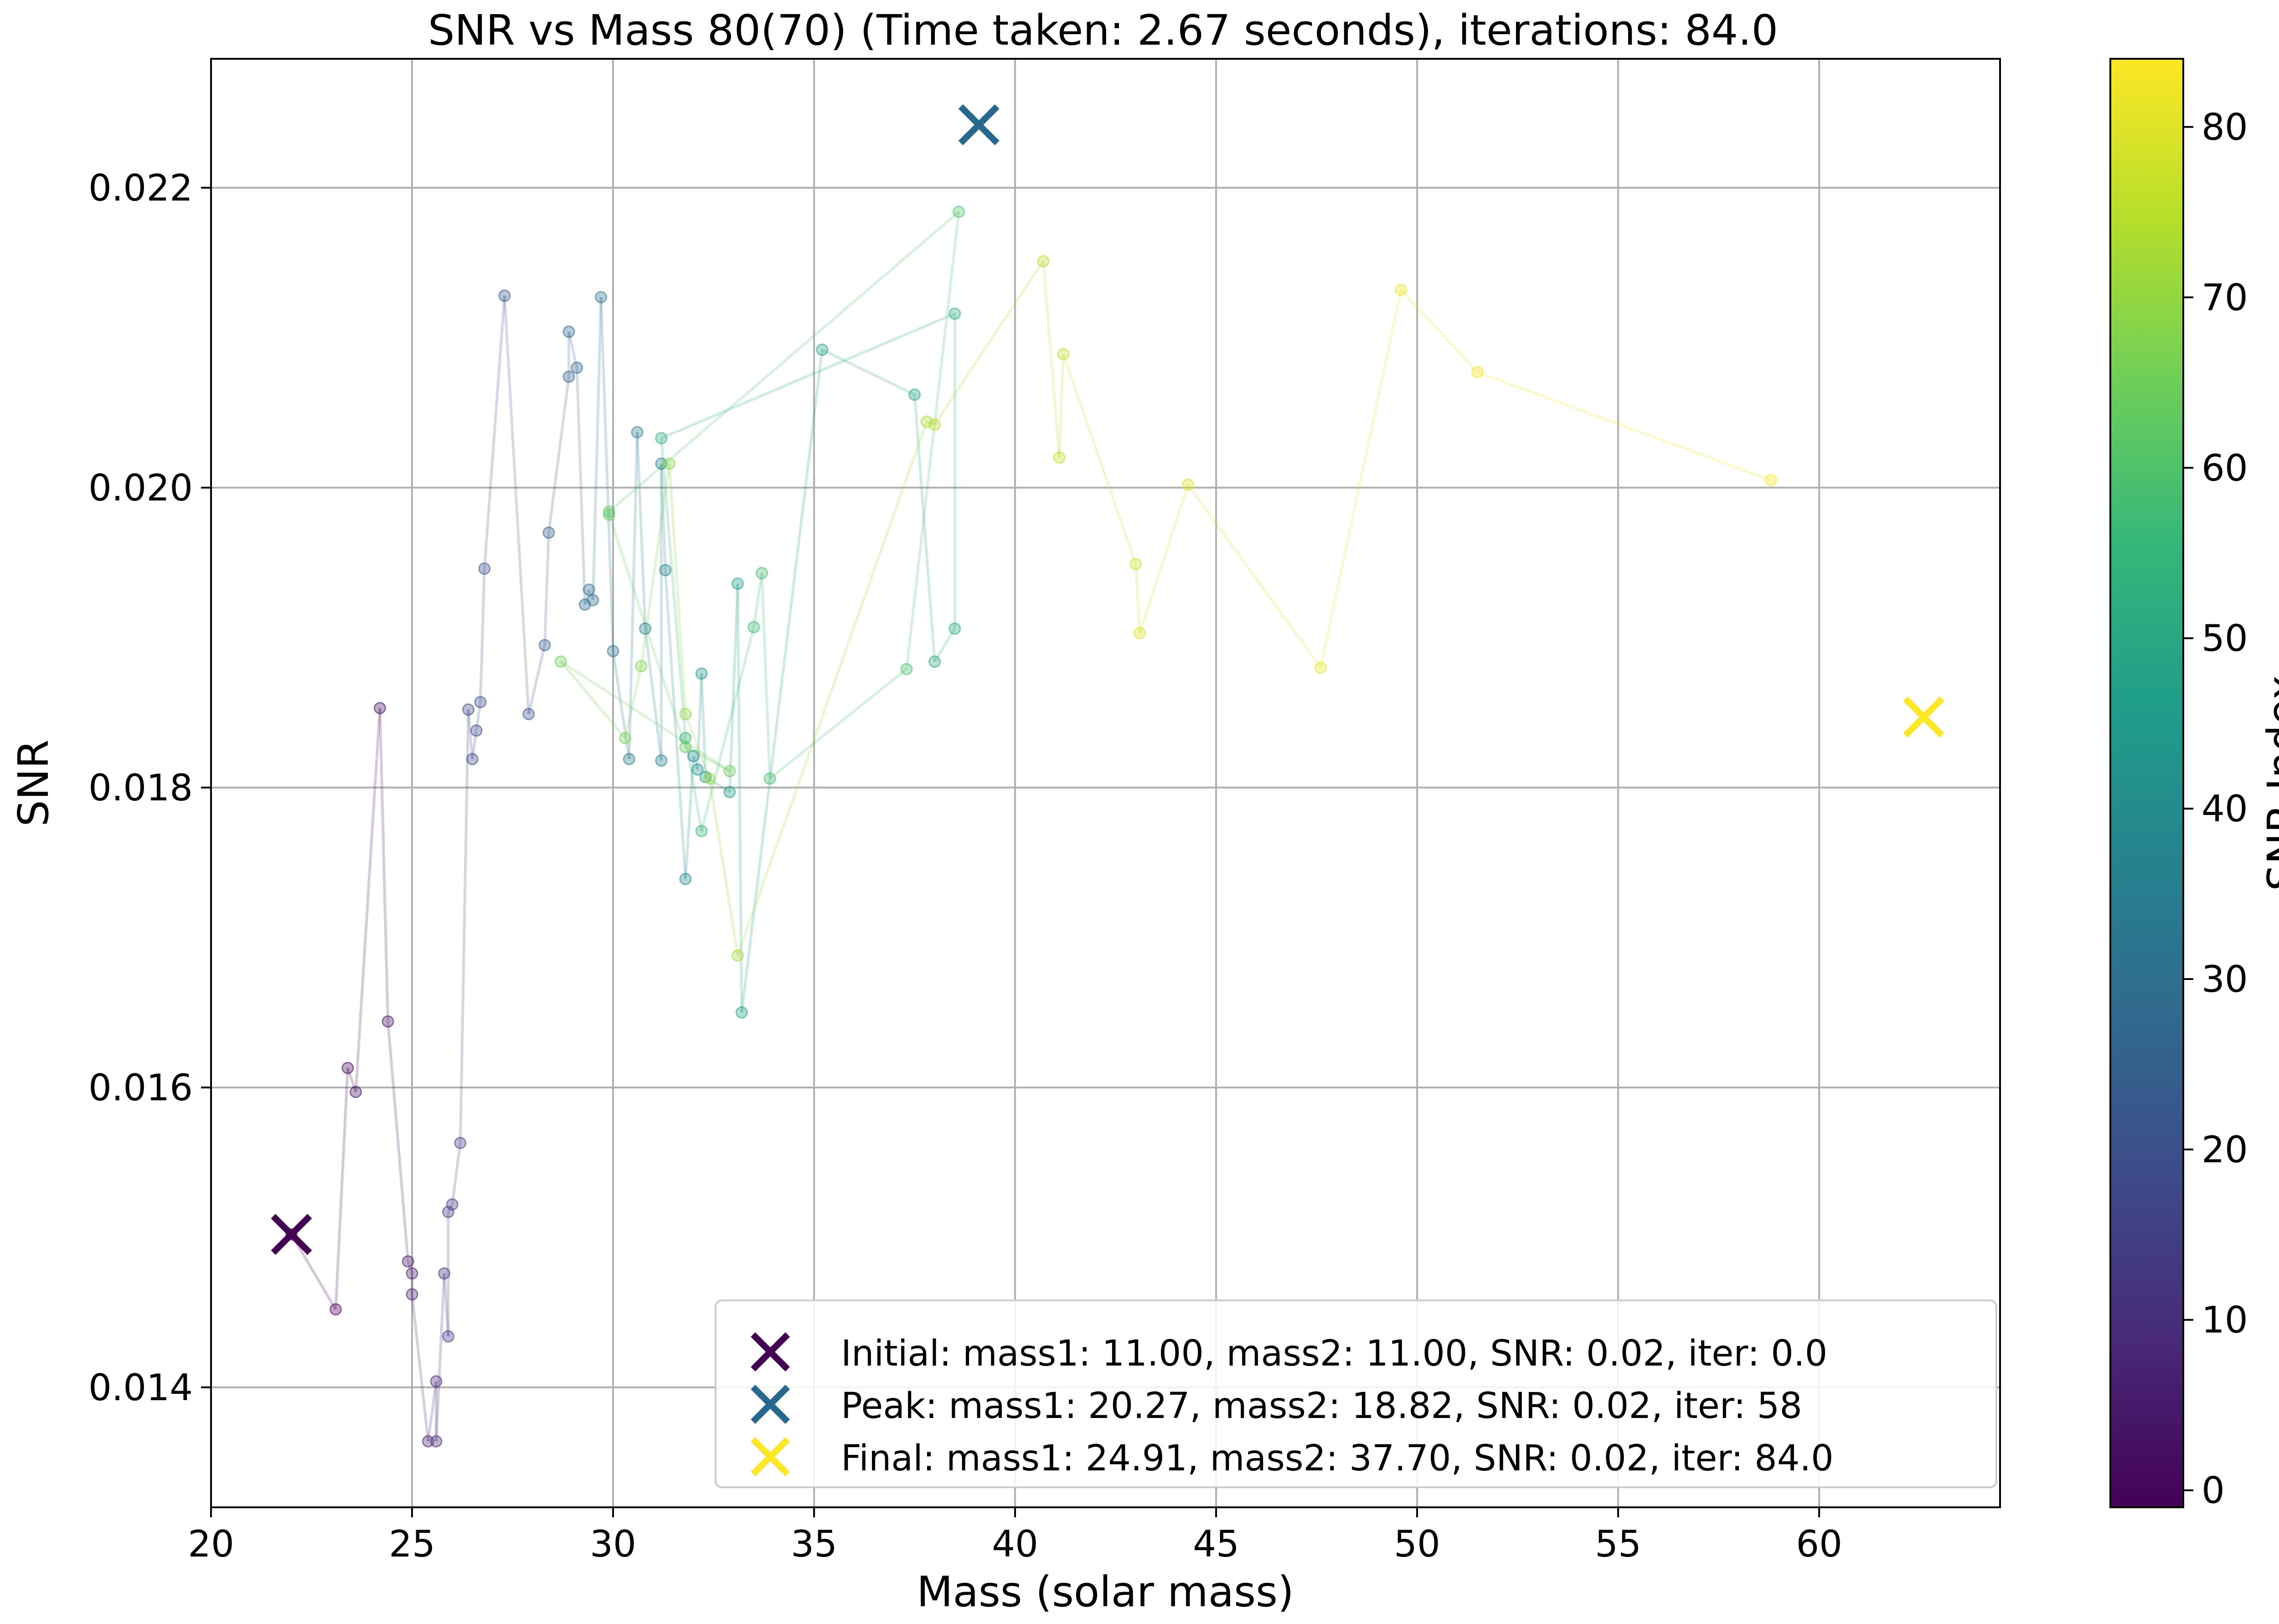 This screenshot has height=1624, width=2279. Describe the element at coordinates (1105, 1591) in the screenshot. I see `x-axis-label: Mass (solar mass)` at that location.